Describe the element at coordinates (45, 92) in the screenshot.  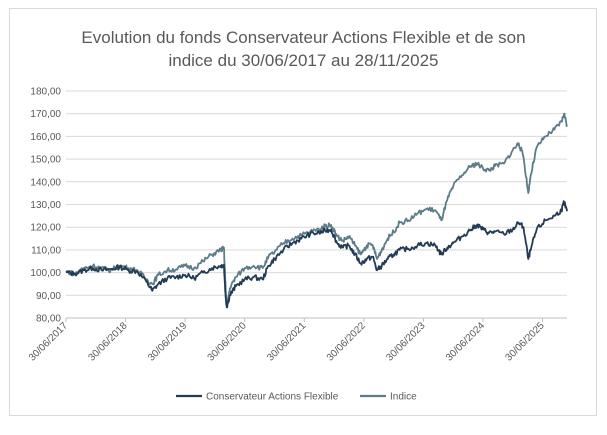
I see `y-tick-label: 180,00` at that location.